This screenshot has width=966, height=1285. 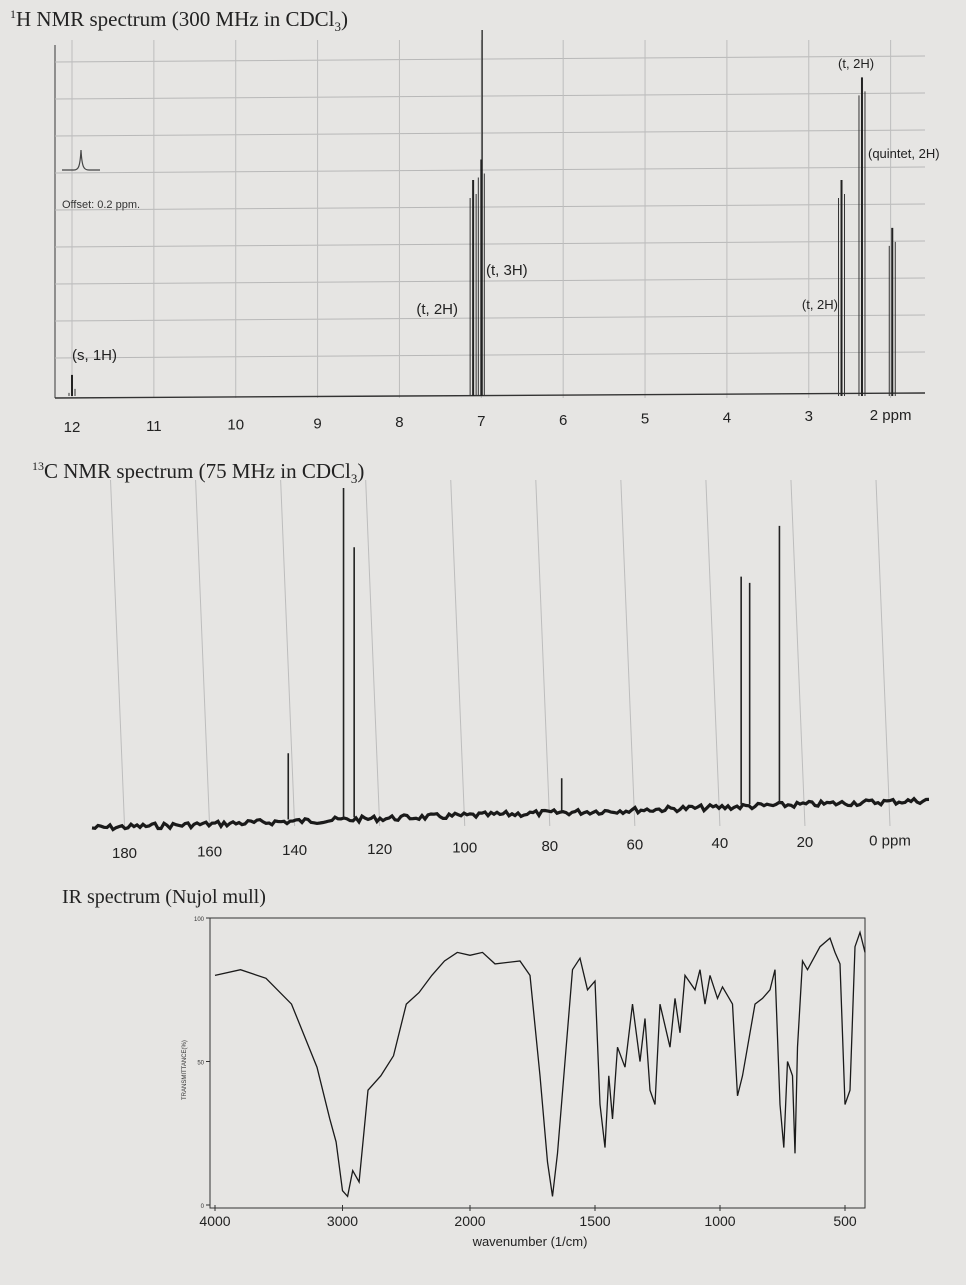 What do you see at coordinates (805, 842) in the screenshot?
I see `c-nmr-x-tick-label: 20` at bounding box center [805, 842].